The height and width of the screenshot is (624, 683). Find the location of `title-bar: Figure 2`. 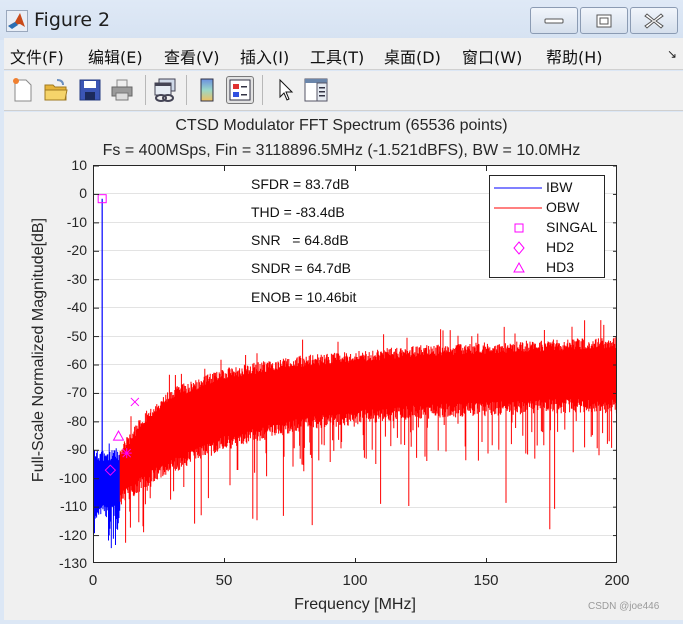

title-bar: Figure 2 is located at coordinates (341, 20).